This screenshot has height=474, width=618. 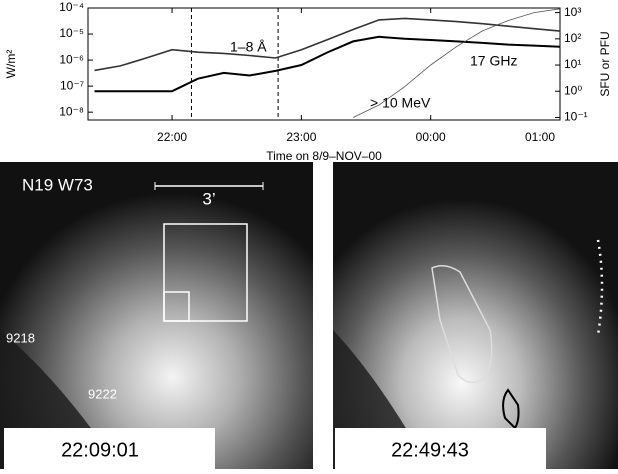 What do you see at coordinates (248, 47) in the screenshot?
I see `series-label: 1–8 Å` at bounding box center [248, 47].